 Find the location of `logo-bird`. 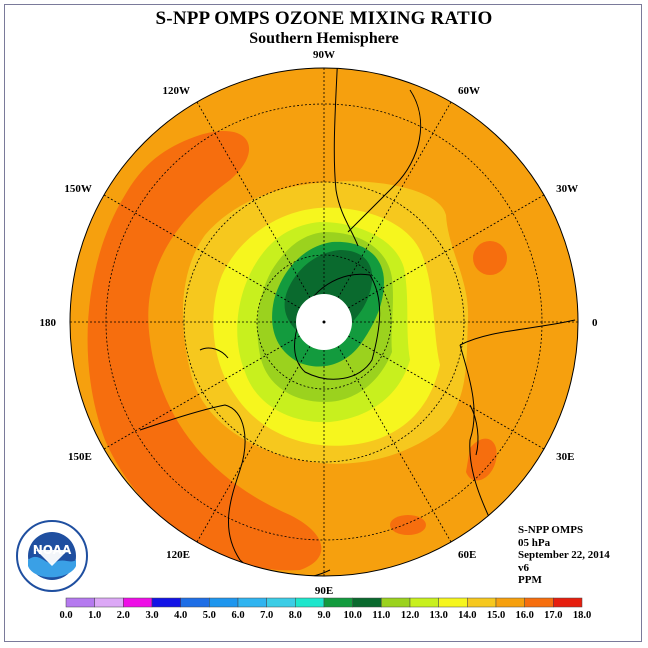

logo-bird is located at coordinates (52, 558).